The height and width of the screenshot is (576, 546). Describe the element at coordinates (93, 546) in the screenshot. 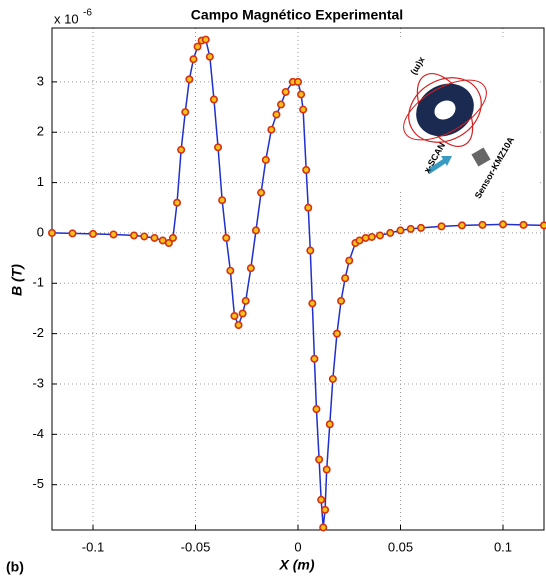

I see `x-tick-label: -0.1` at that location.